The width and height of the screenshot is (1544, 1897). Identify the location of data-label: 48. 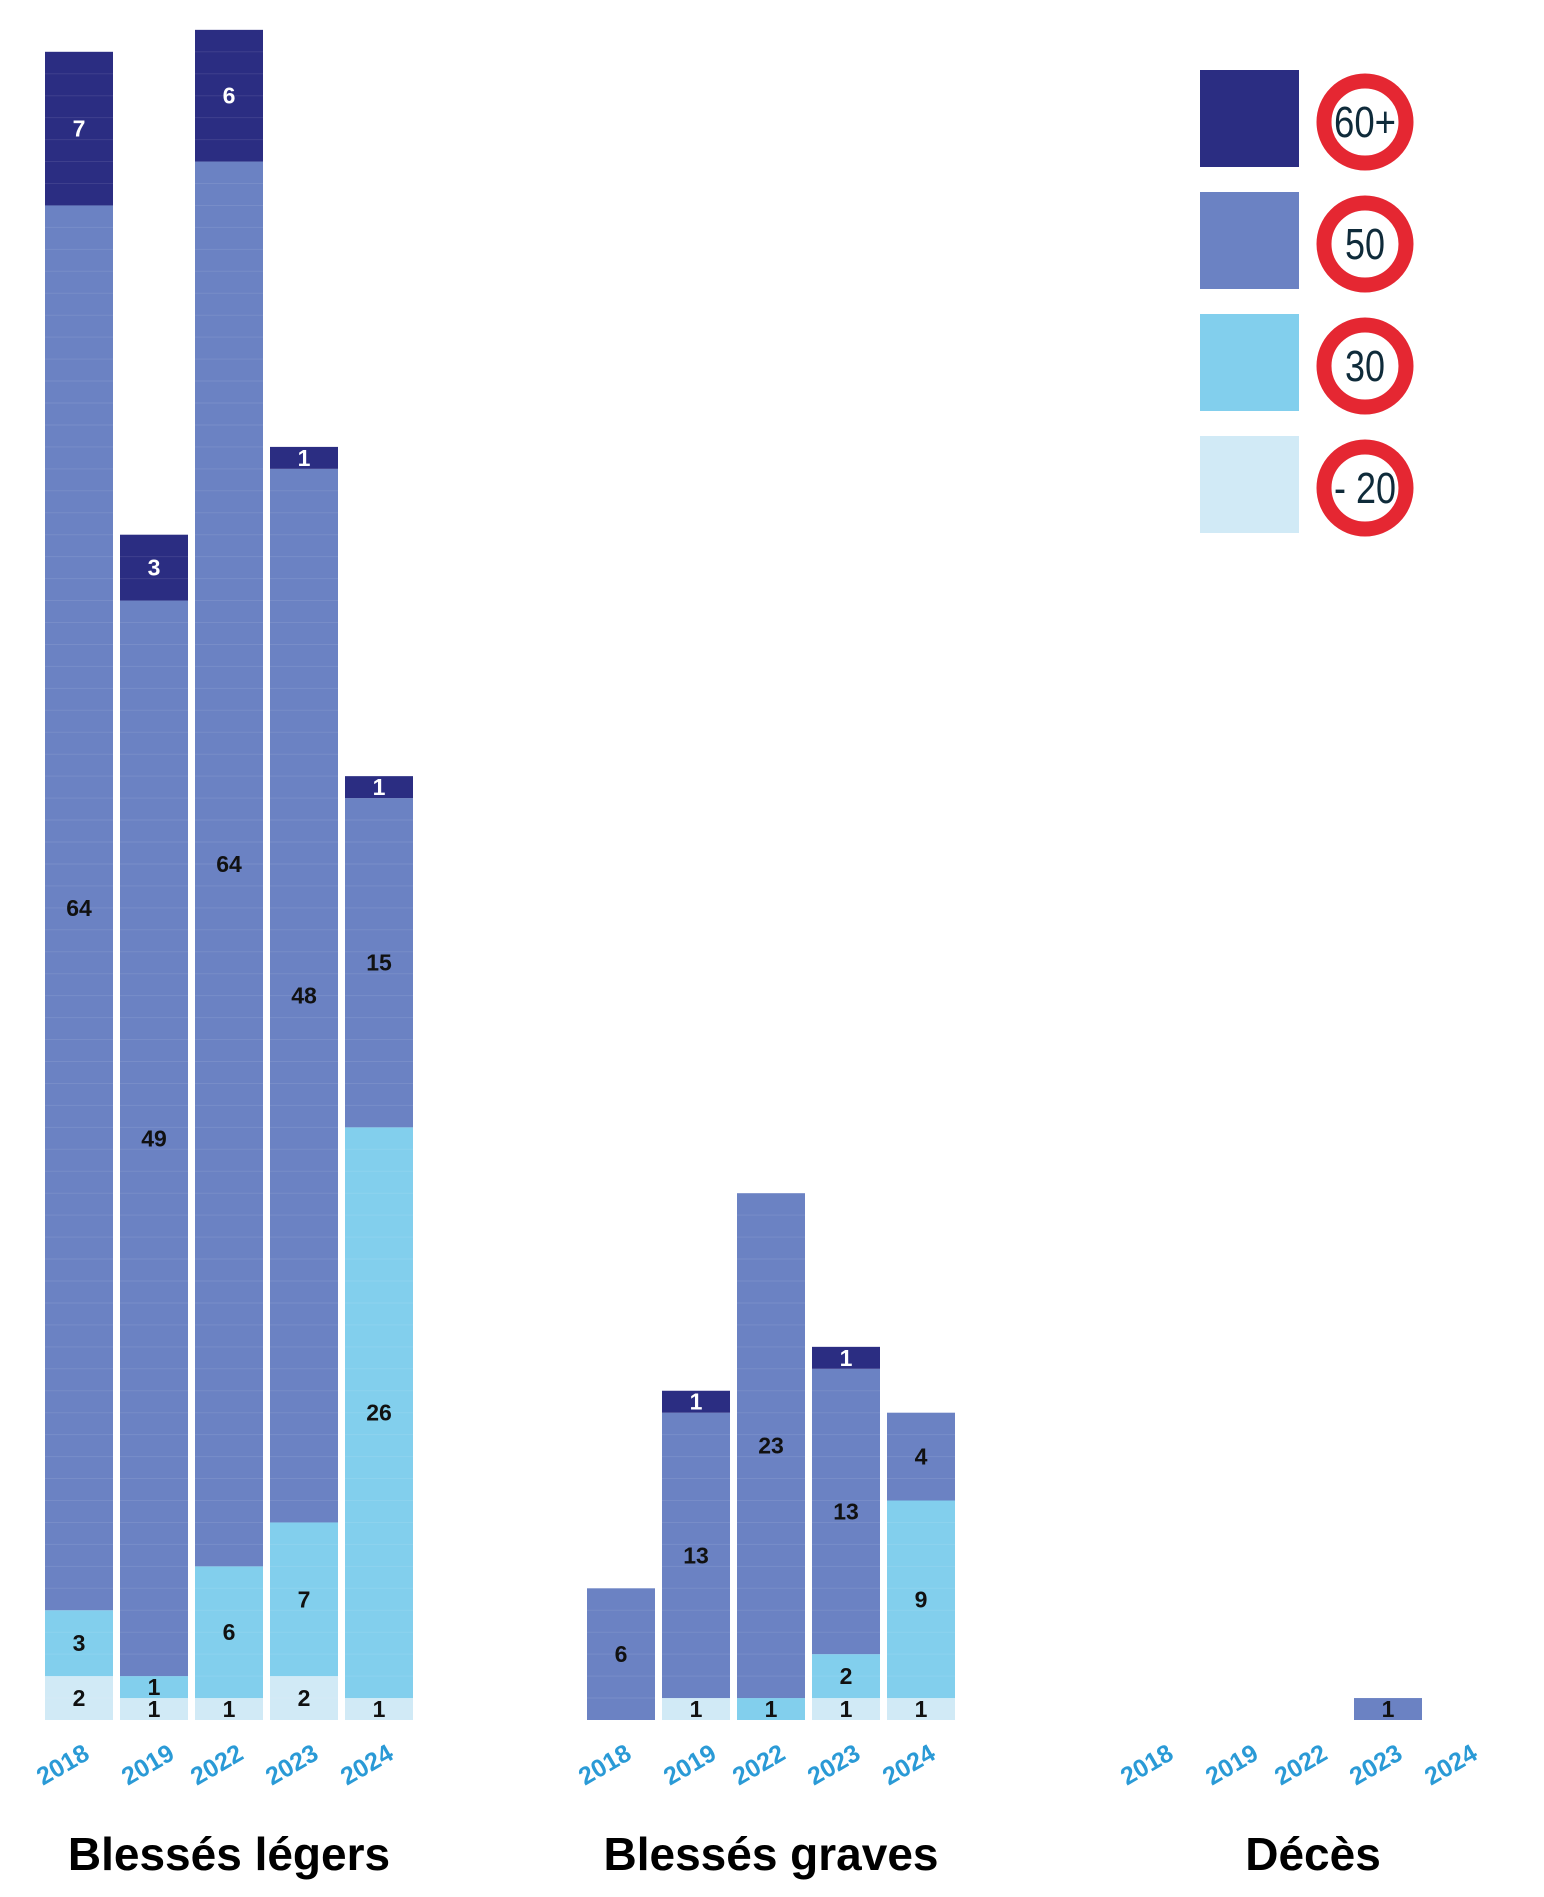
(304, 996).